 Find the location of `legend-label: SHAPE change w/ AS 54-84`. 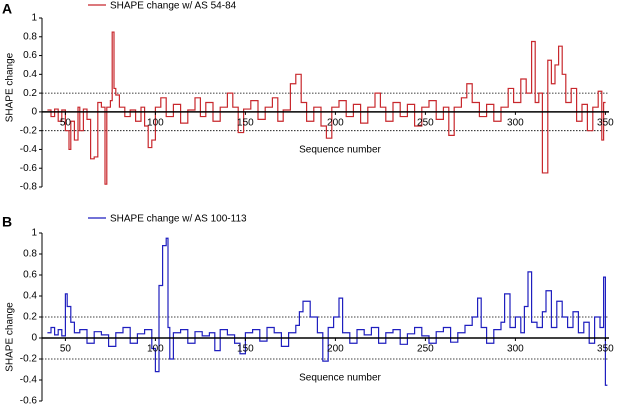

legend-label: SHAPE change w/ AS 54-84 is located at coordinates (173, 6).